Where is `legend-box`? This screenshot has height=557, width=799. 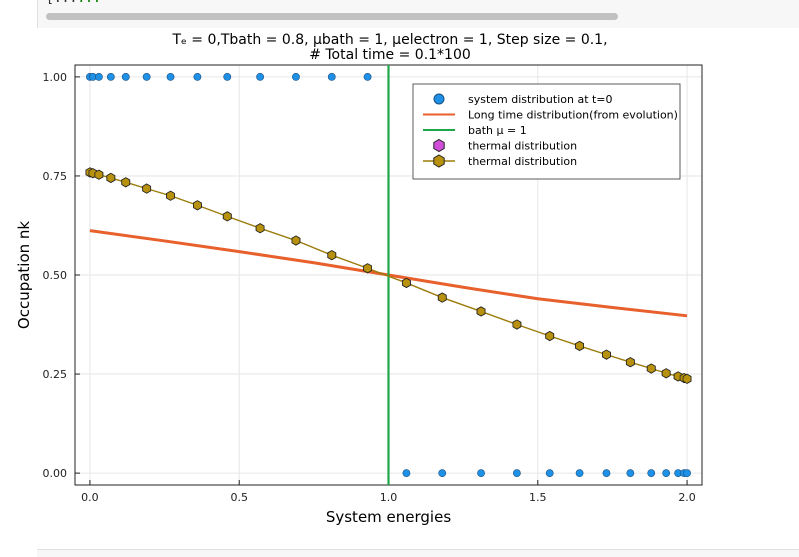 legend-box is located at coordinates (546, 131).